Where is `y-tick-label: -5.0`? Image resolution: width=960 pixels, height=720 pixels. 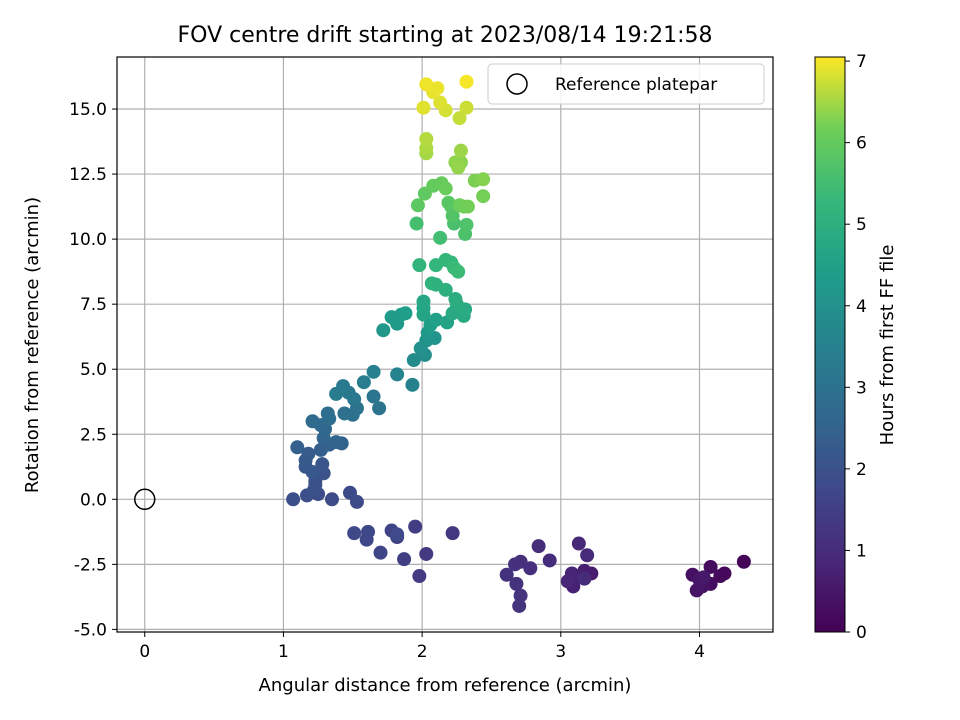
y-tick-label: -5.0 is located at coordinates (90, 630).